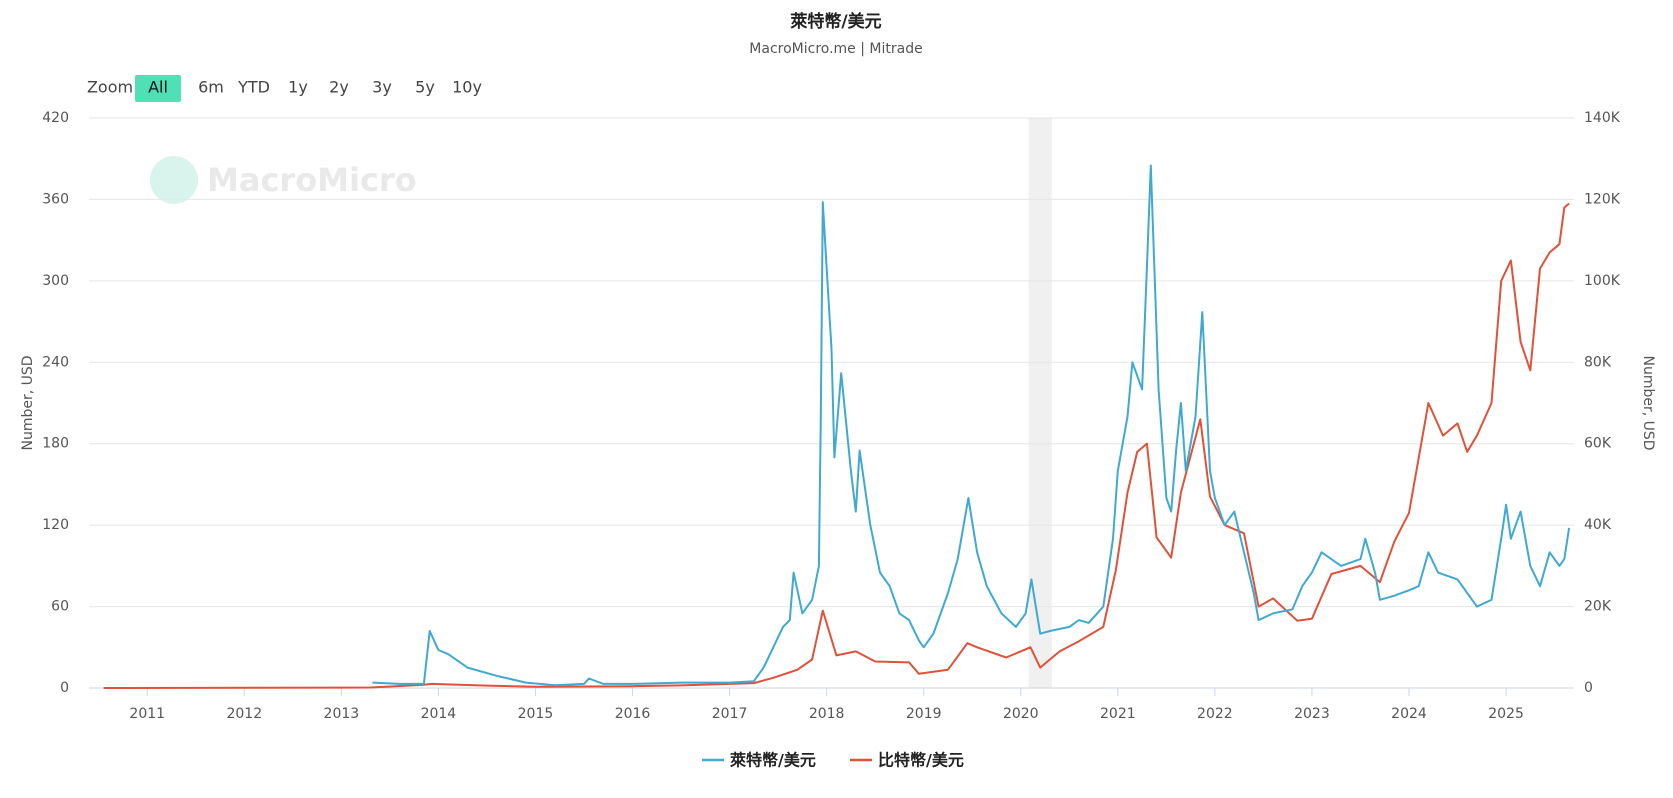 The height and width of the screenshot is (798, 1673). What do you see at coordinates (64, 688) in the screenshot?
I see `y-tick-label: 0` at bounding box center [64, 688].